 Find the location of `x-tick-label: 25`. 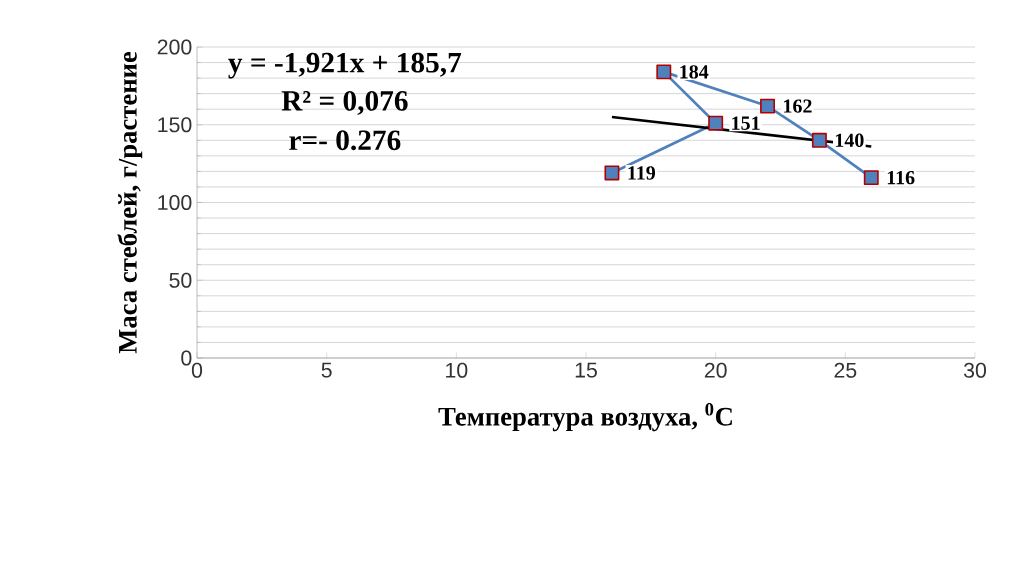

x-tick-label: 25 is located at coordinates (845, 370).